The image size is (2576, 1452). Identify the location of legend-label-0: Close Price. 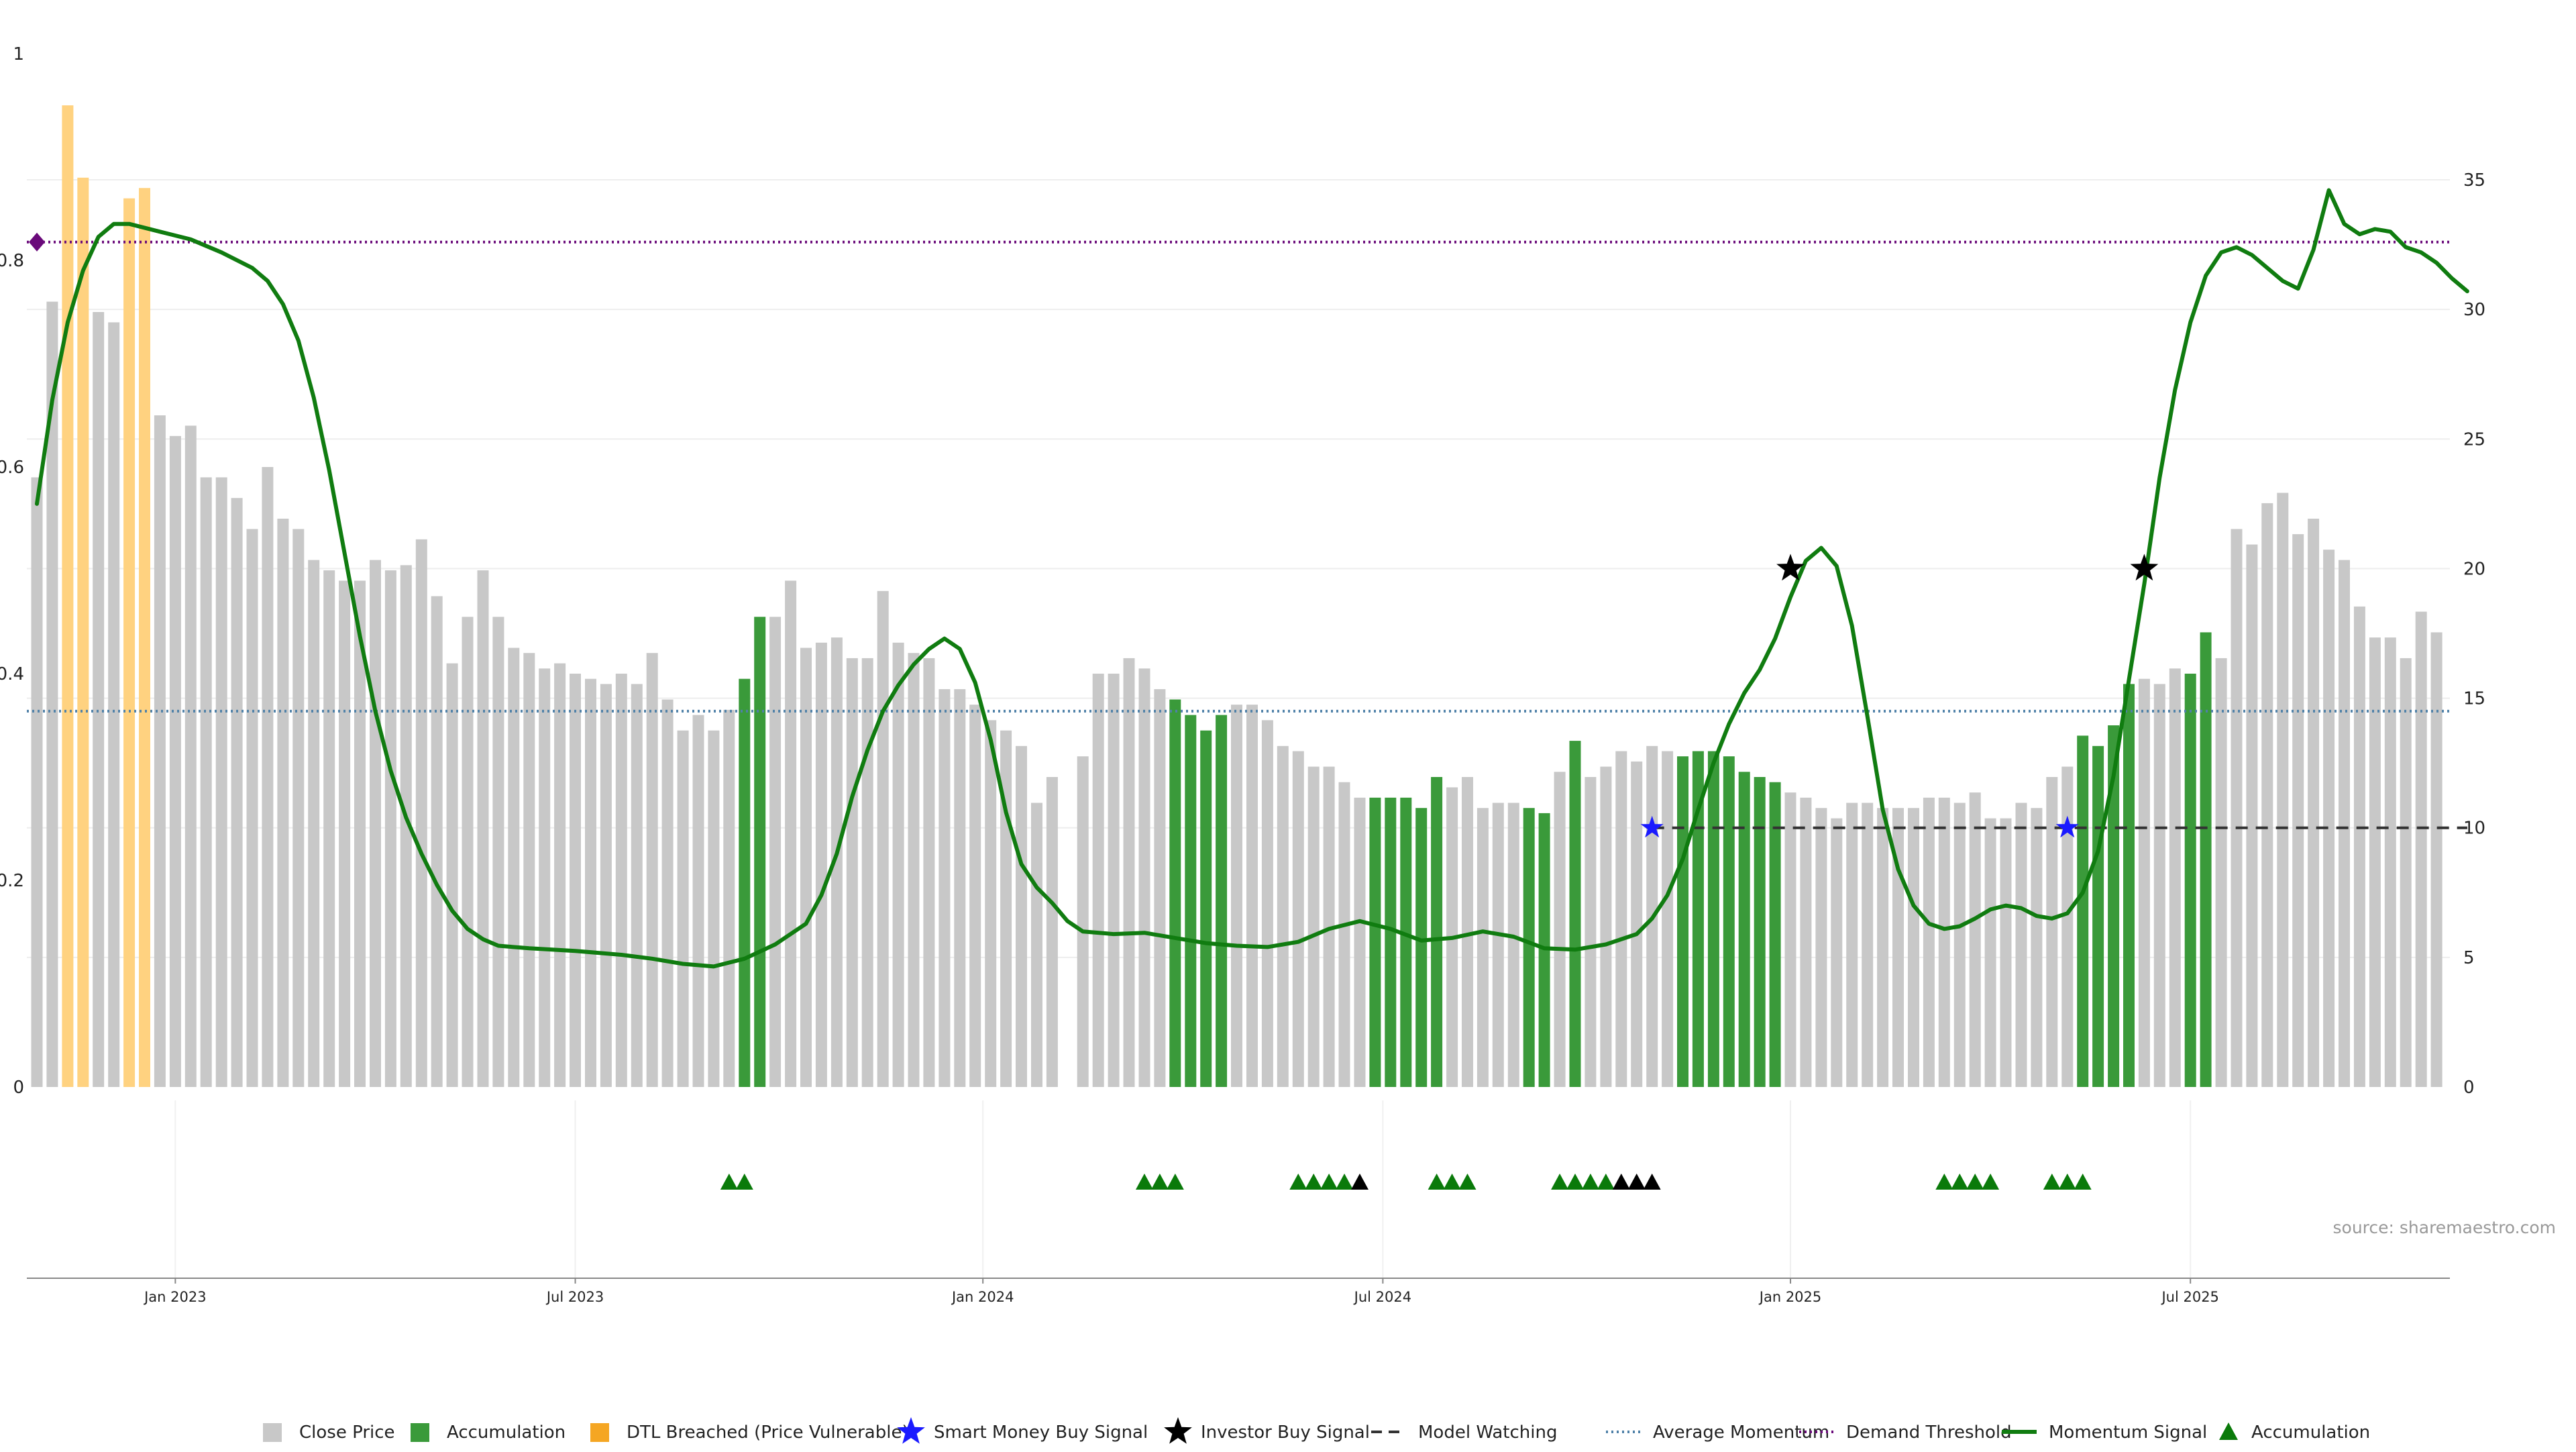
(347, 1433).